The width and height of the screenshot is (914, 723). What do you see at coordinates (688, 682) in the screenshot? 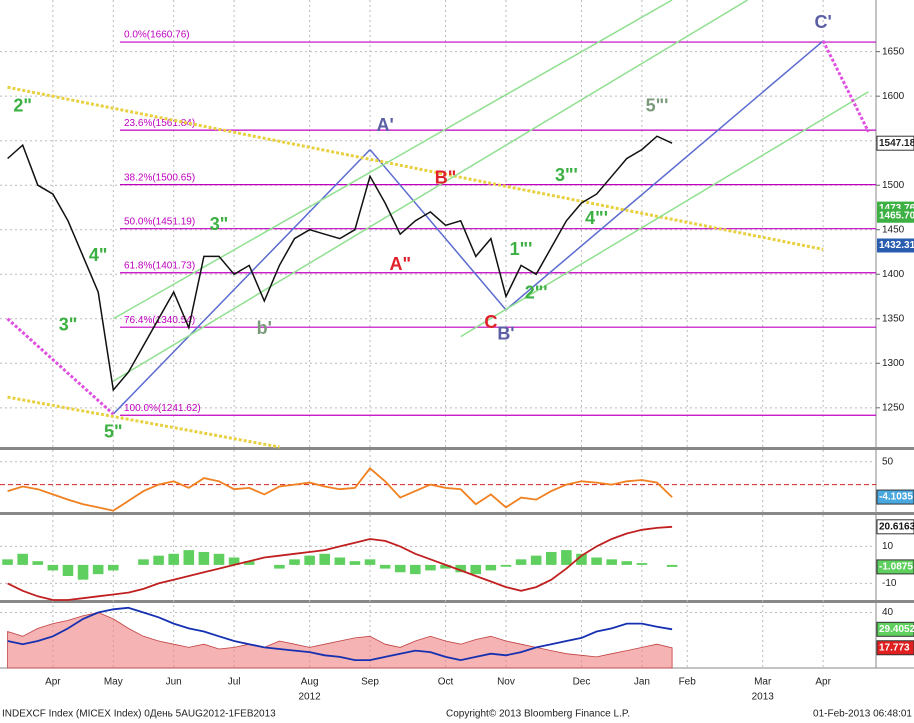
I see `x-tick-label: Feb` at bounding box center [688, 682].